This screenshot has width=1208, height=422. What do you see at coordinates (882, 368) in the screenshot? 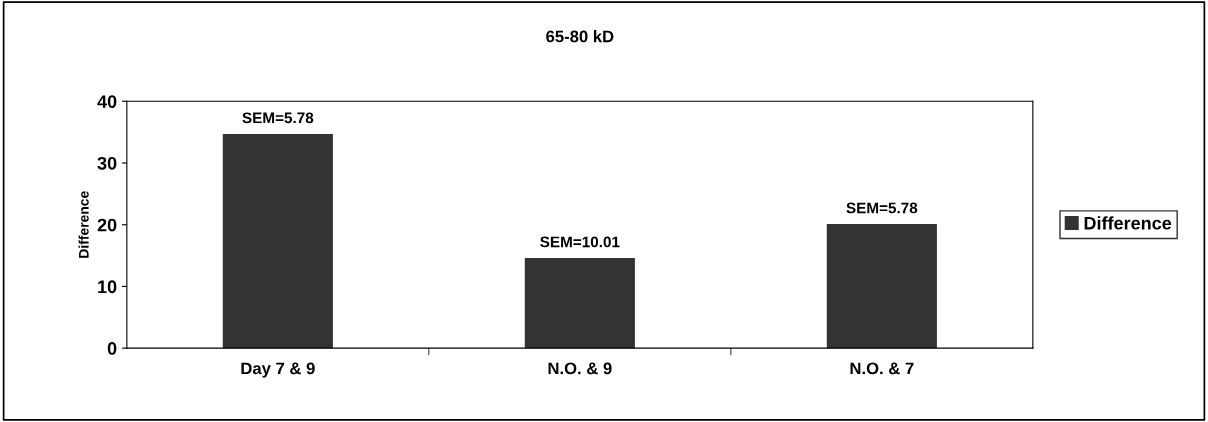
I see `x-tick-label: N.O. & 7` at bounding box center [882, 368].